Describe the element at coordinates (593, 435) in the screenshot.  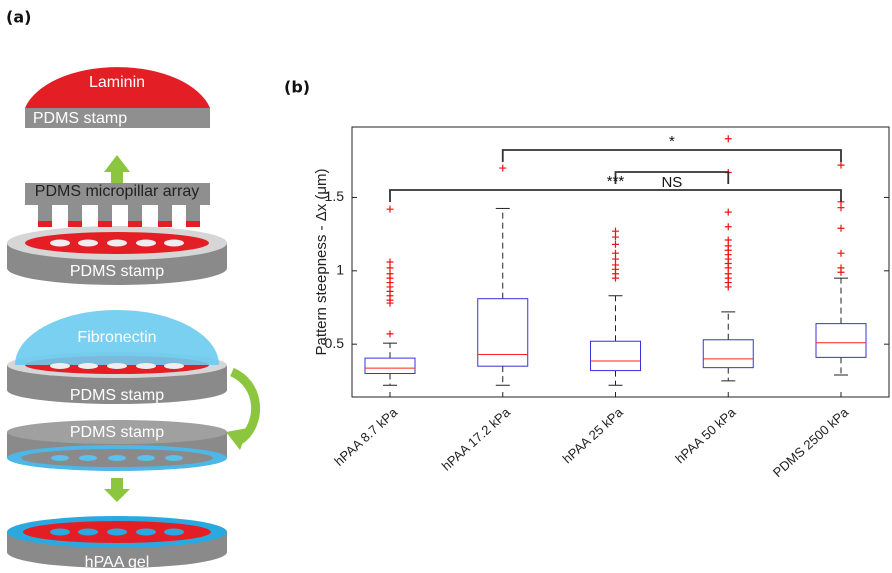
I see `x-tick-label: hPAA 25 kPa` at that location.